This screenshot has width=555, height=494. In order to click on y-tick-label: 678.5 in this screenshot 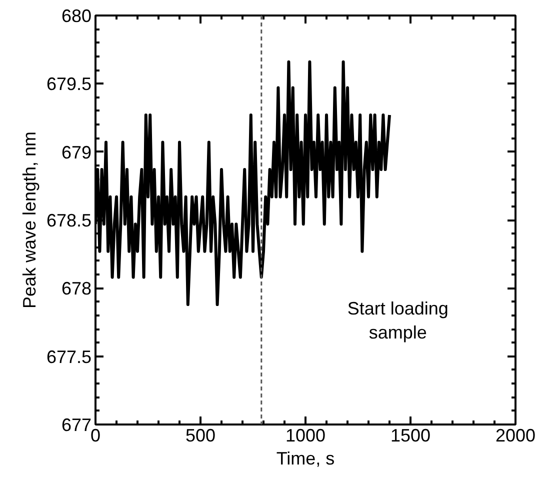, I will do `click(69, 220)`.